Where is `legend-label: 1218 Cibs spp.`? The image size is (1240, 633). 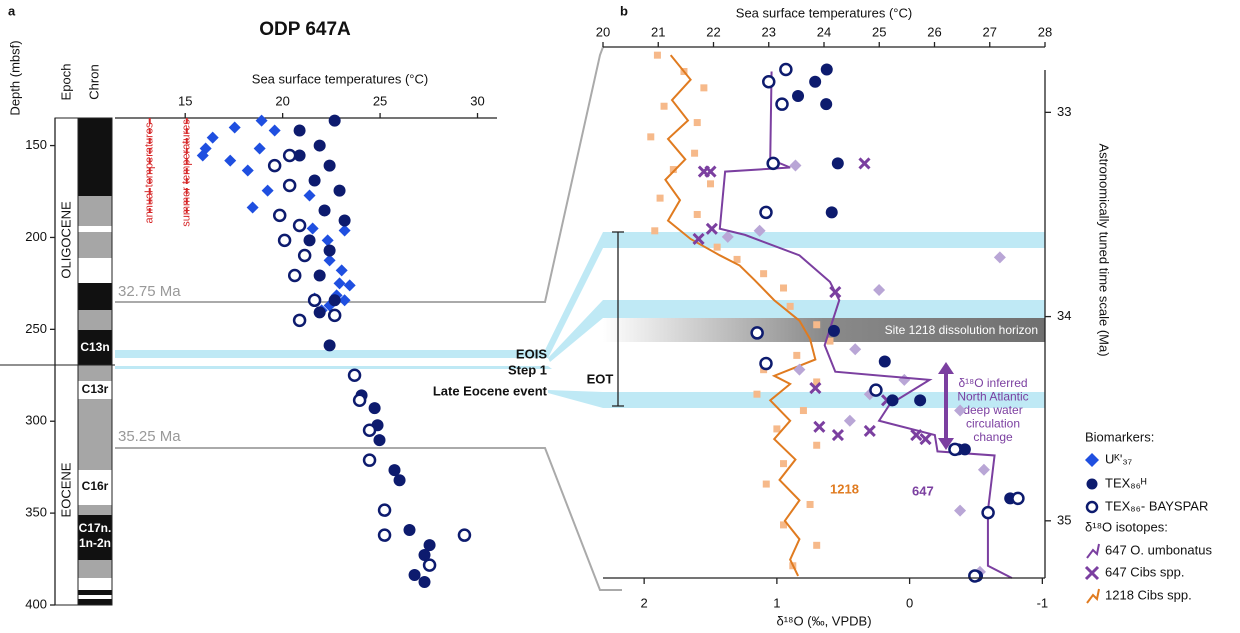 legend-label: 1218 Cibs spp. is located at coordinates (1148, 594).